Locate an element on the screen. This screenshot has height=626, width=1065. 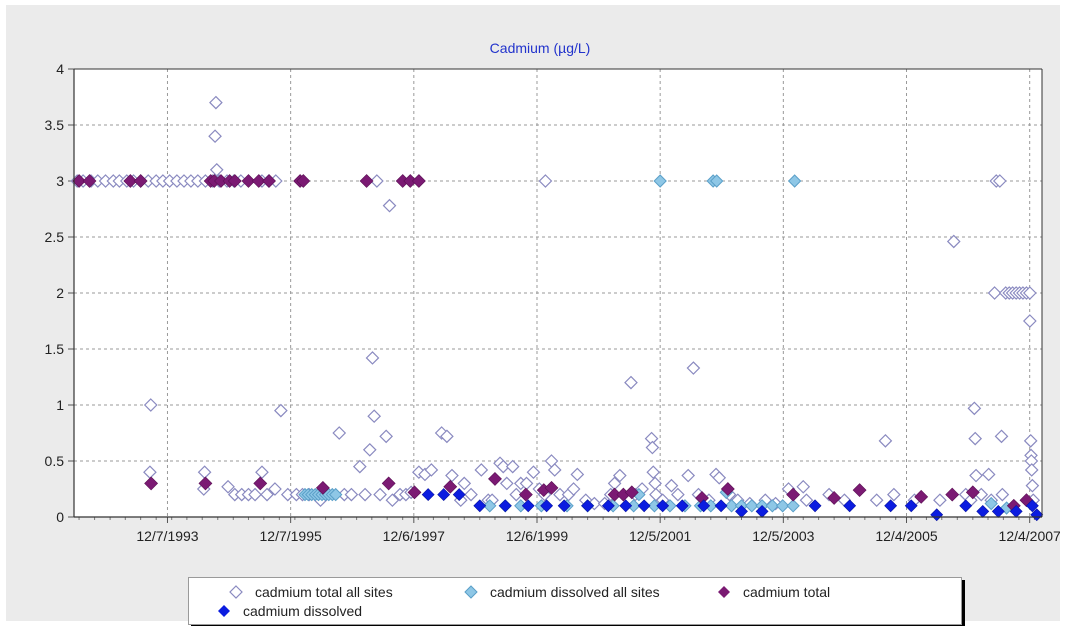
legend-label-dissolved-all-sites: cadmium dissolved all sites is located at coordinates (575, 592).